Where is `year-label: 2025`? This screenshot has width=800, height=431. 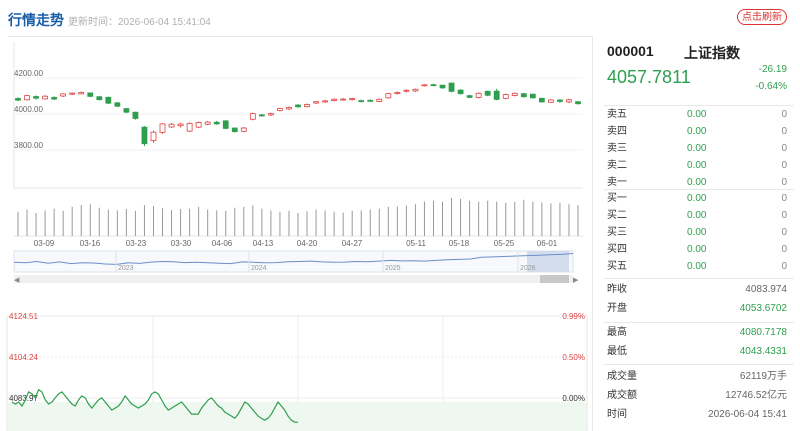
year-label: 2025 is located at coordinates (393, 268).